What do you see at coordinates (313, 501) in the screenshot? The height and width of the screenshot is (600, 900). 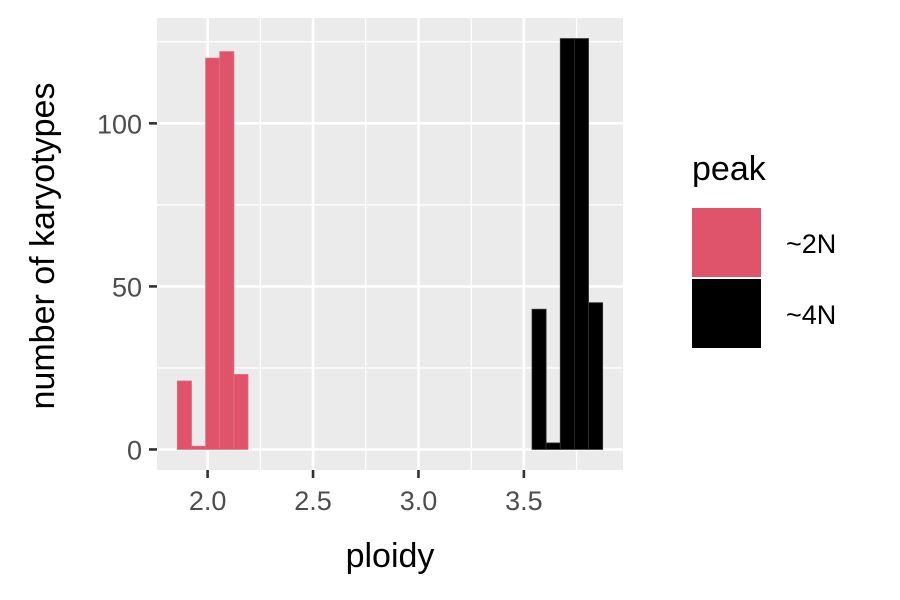 I see `x-tick-label: 2.5` at bounding box center [313, 501].